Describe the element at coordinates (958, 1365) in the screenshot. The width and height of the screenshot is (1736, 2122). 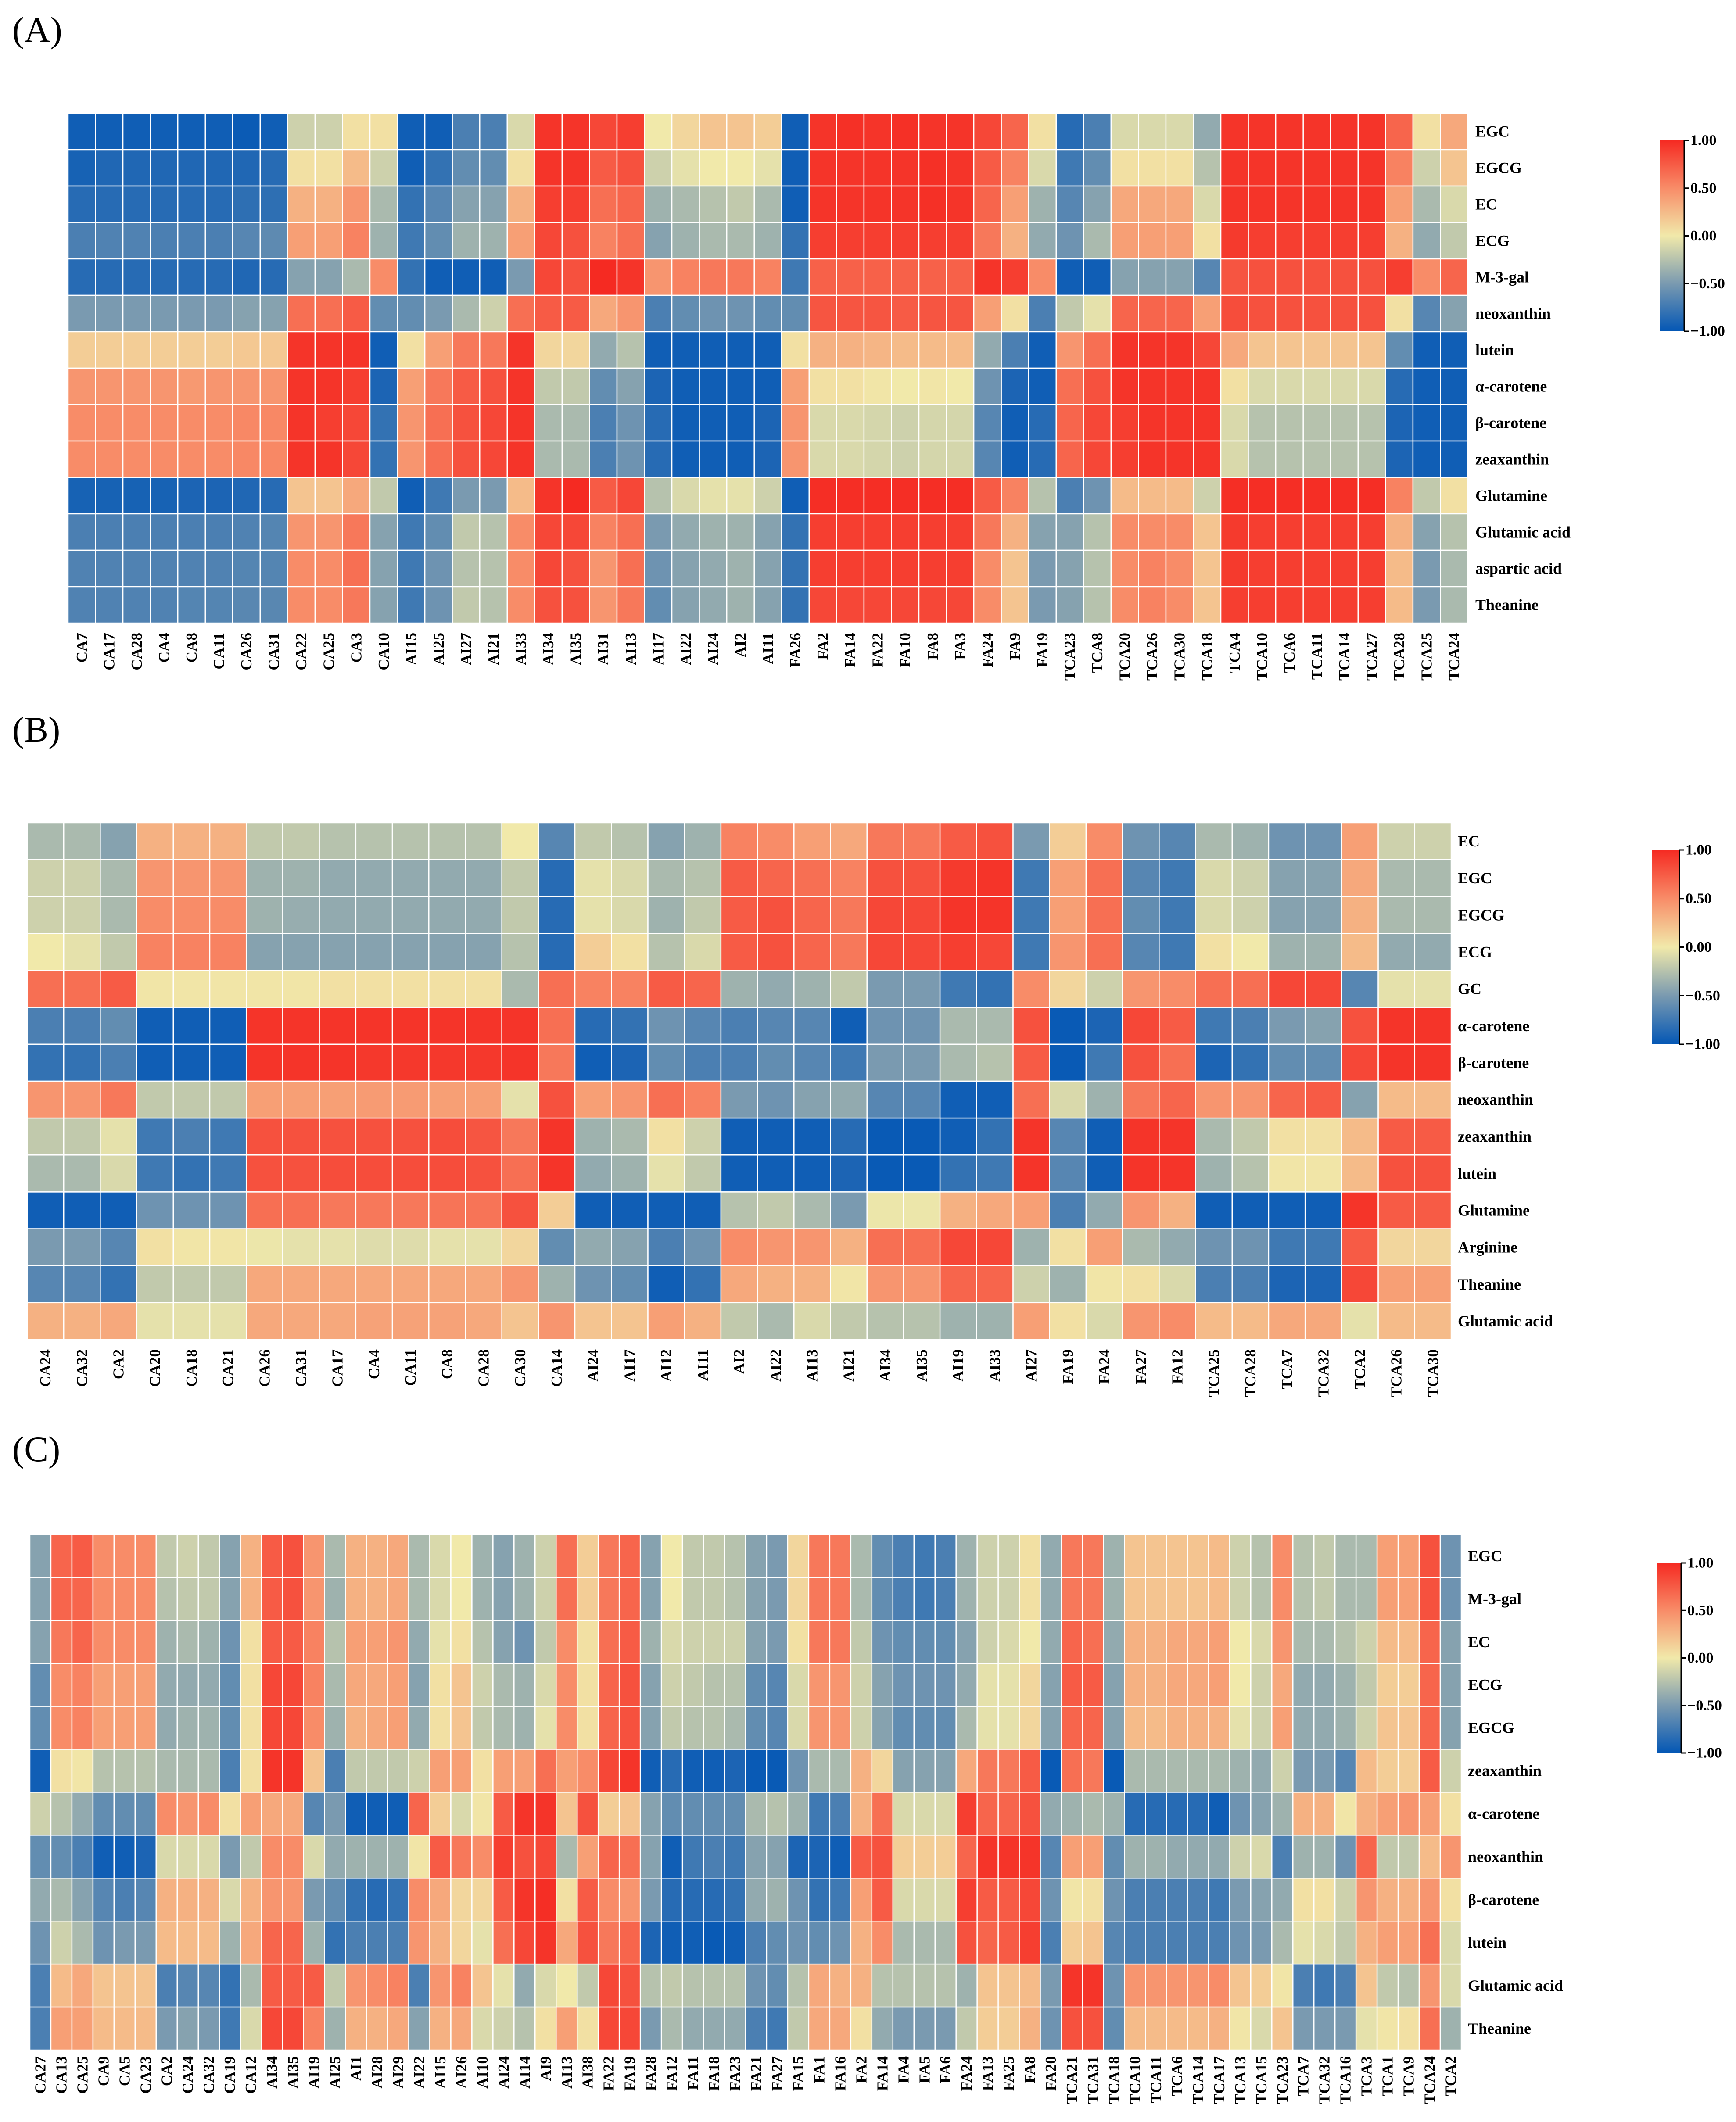
I see `column-label: AI19` at that location.